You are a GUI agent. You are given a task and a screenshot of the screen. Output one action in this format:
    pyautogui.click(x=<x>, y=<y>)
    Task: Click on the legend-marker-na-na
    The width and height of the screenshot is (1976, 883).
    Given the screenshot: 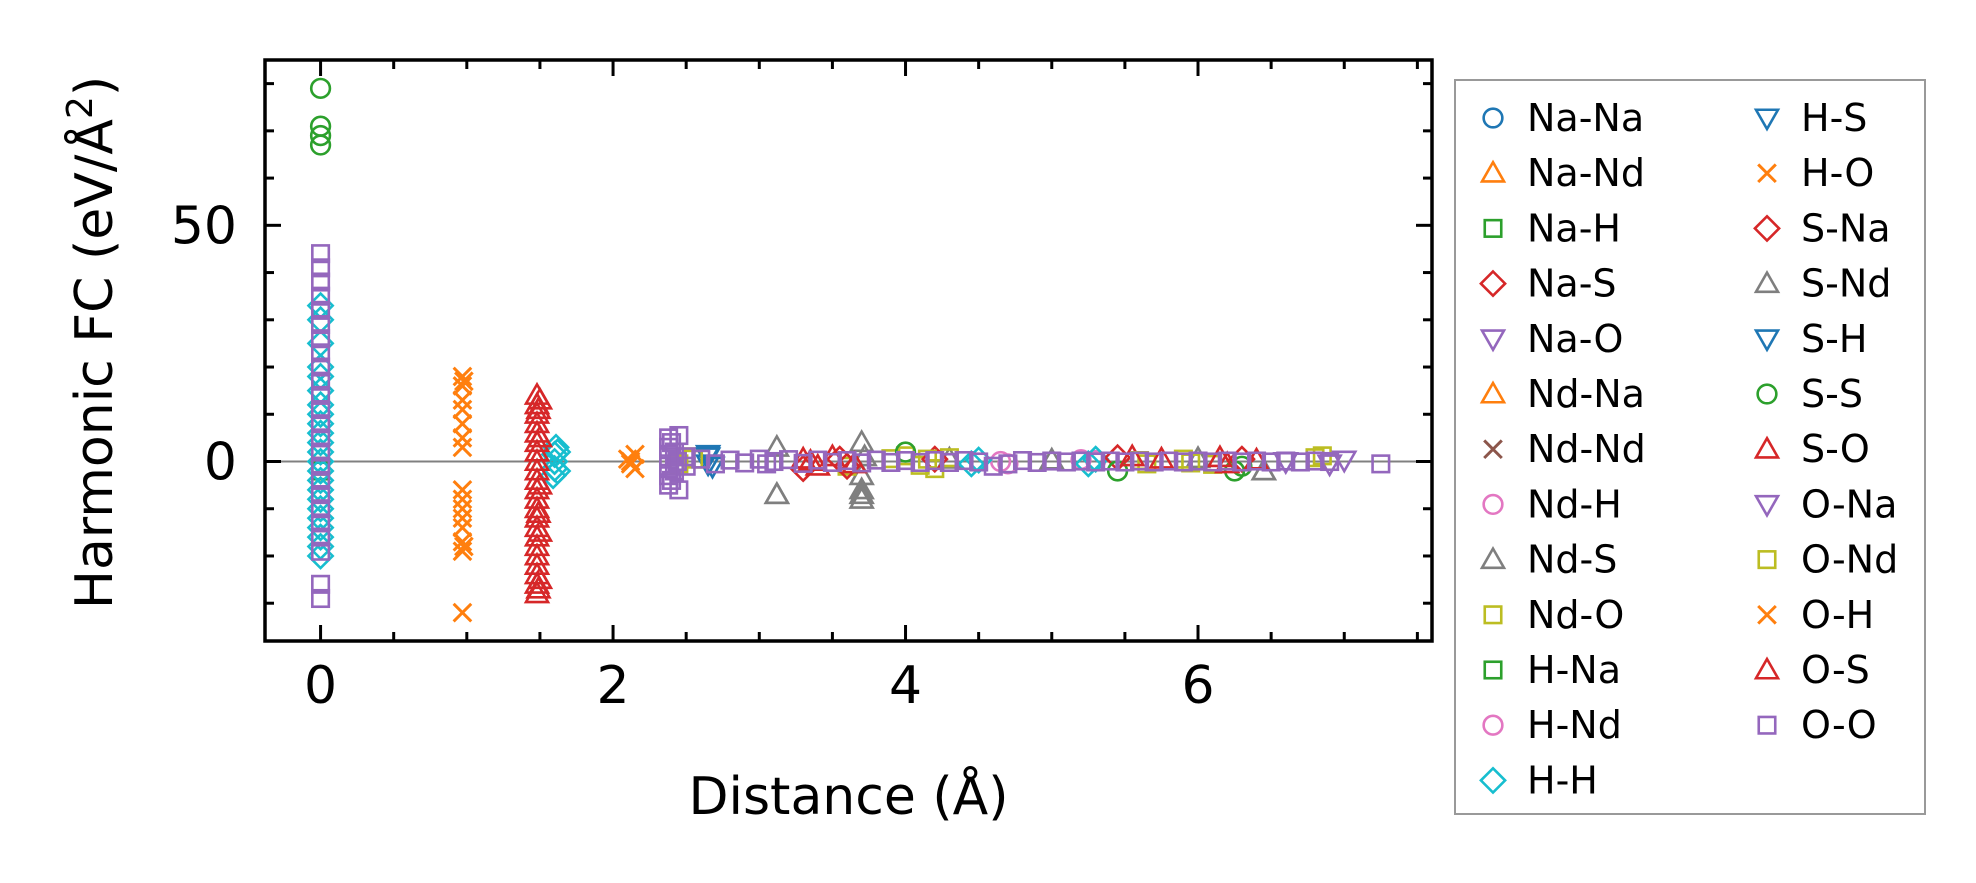 What is the action you would take?
    pyautogui.click(x=1493, y=118)
    